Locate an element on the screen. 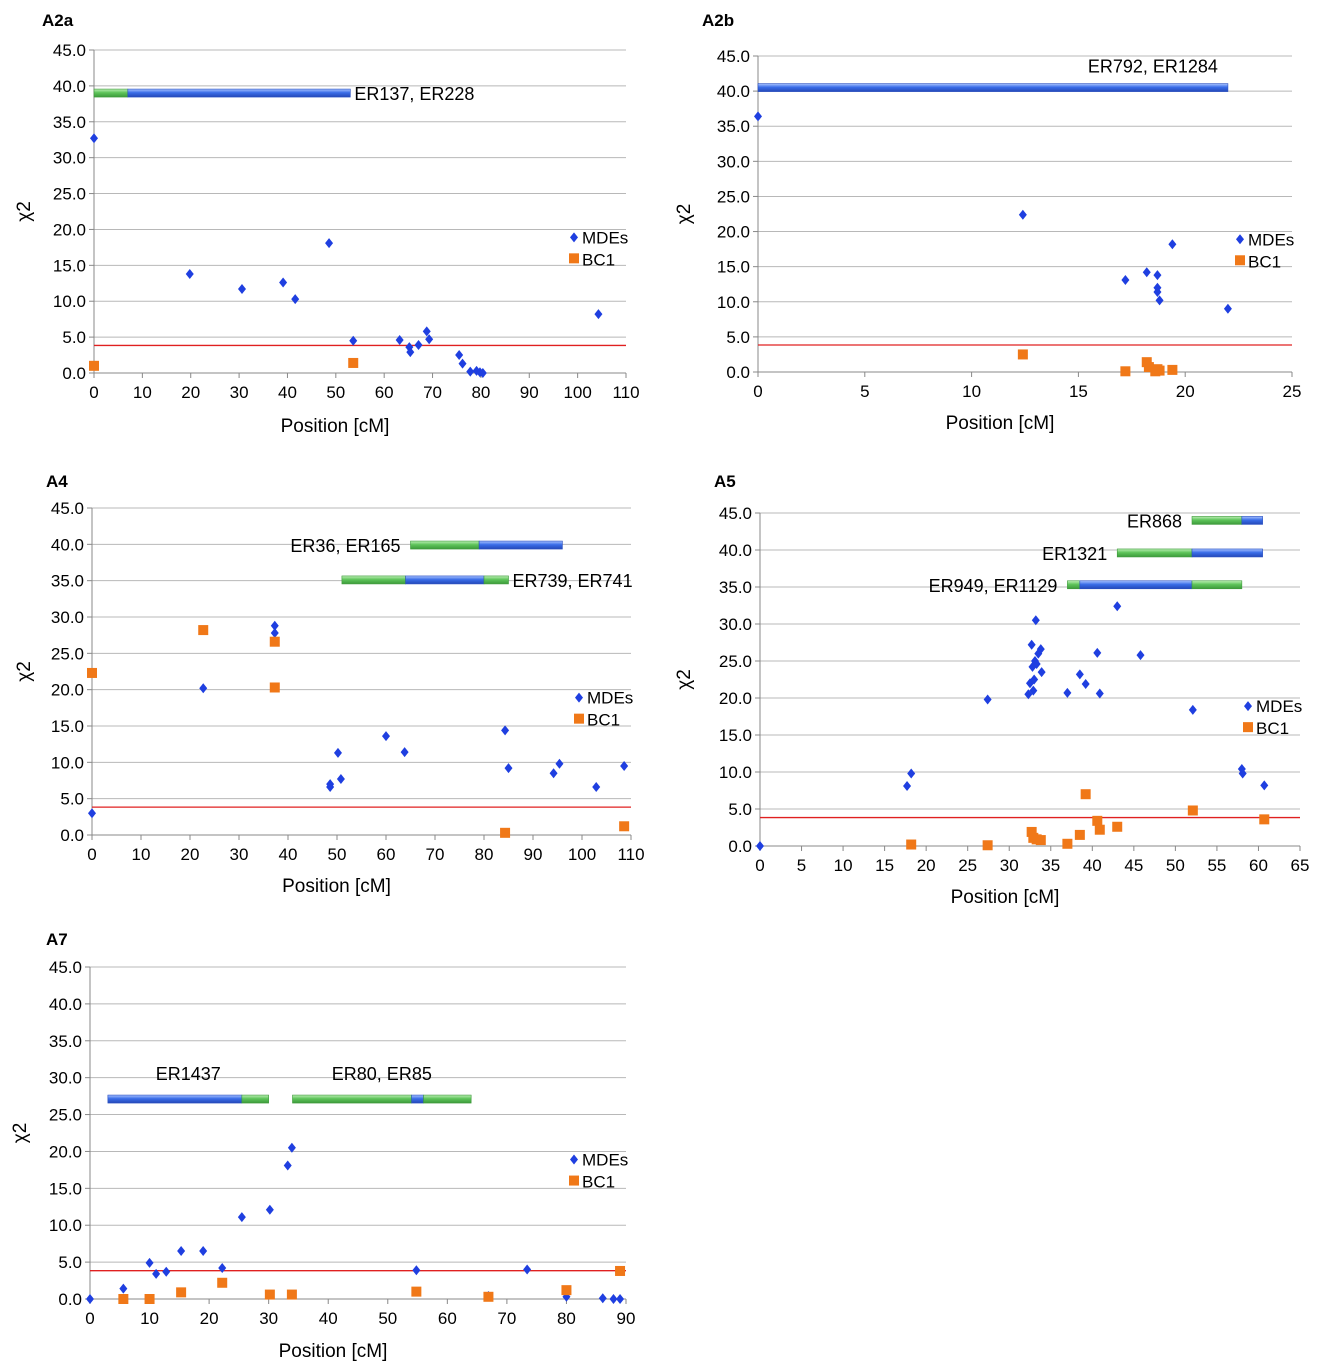 Image resolution: width=1320 pixels, height=1364 pixels. region-label: ER1321 is located at coordinates (1074, 554).